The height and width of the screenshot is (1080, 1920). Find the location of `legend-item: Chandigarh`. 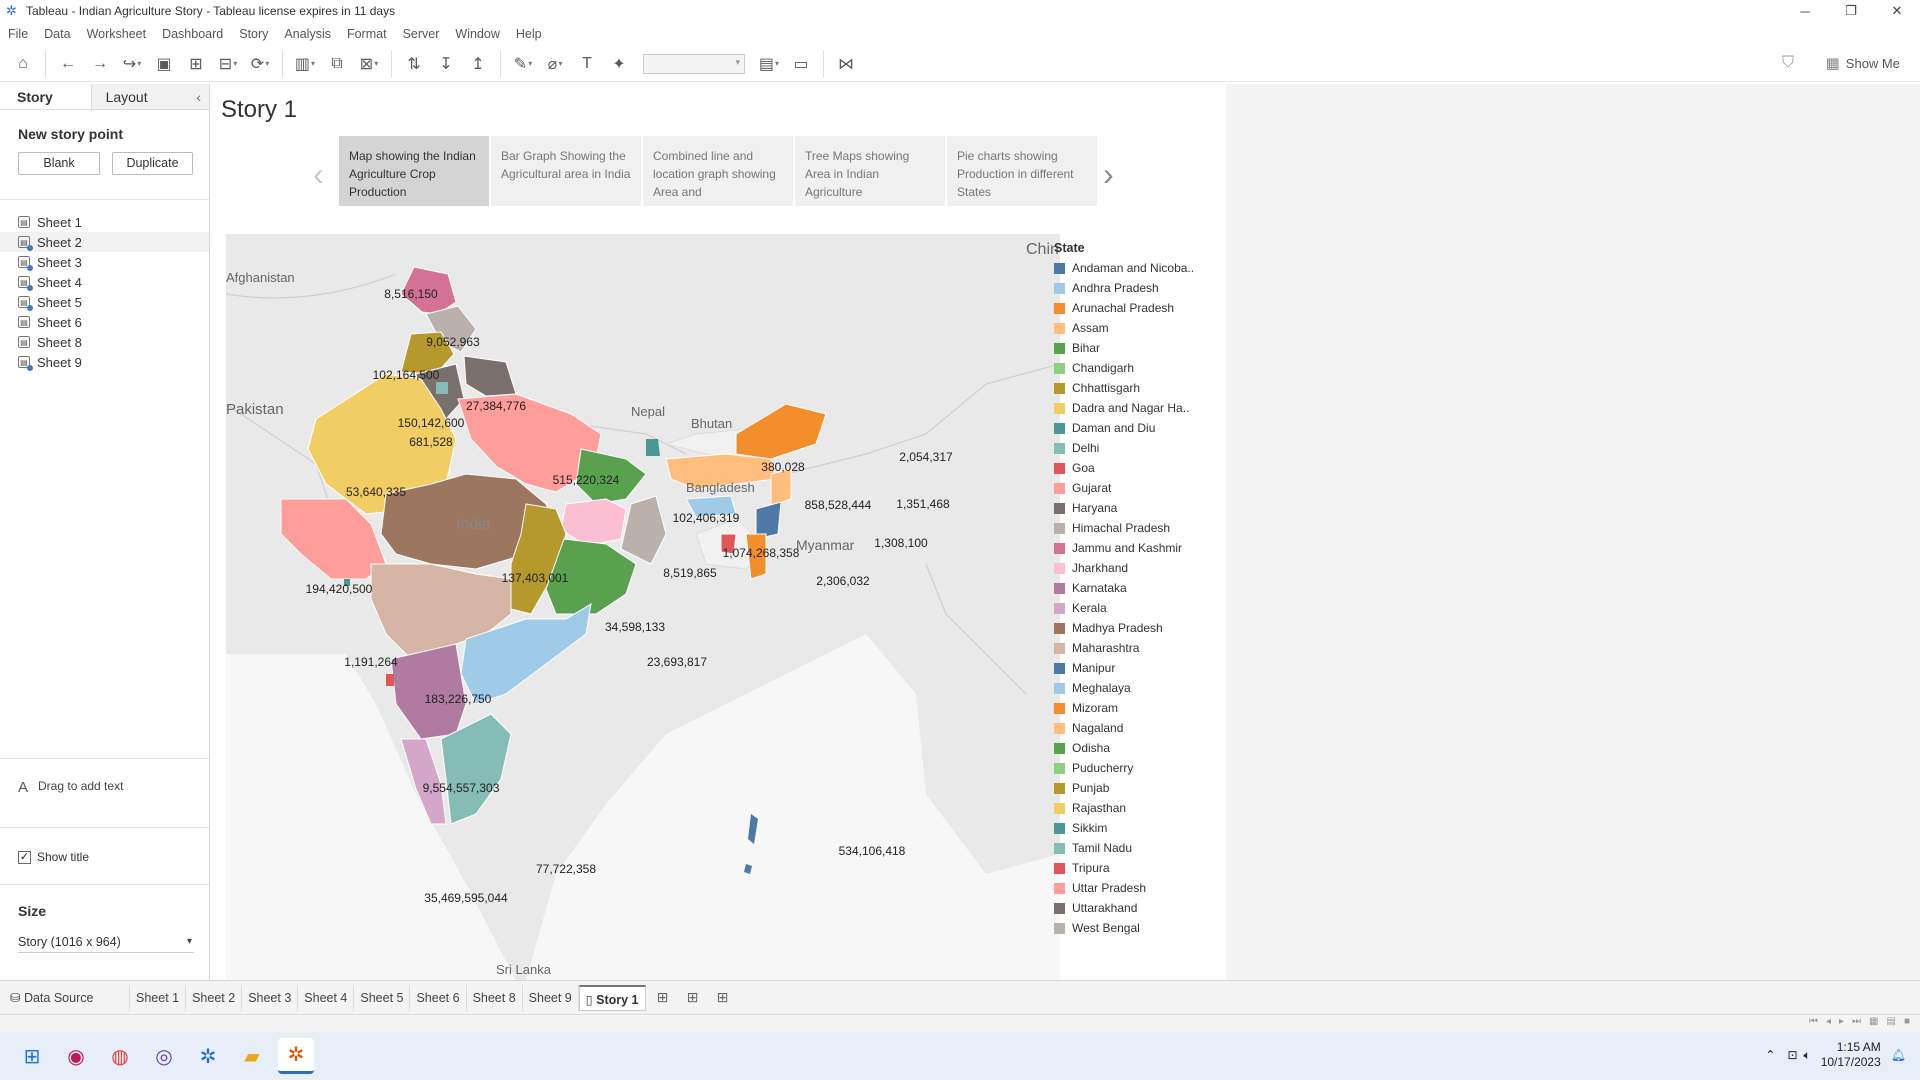

legend-item: Chandigarh is located at coordinates (1139, 368).